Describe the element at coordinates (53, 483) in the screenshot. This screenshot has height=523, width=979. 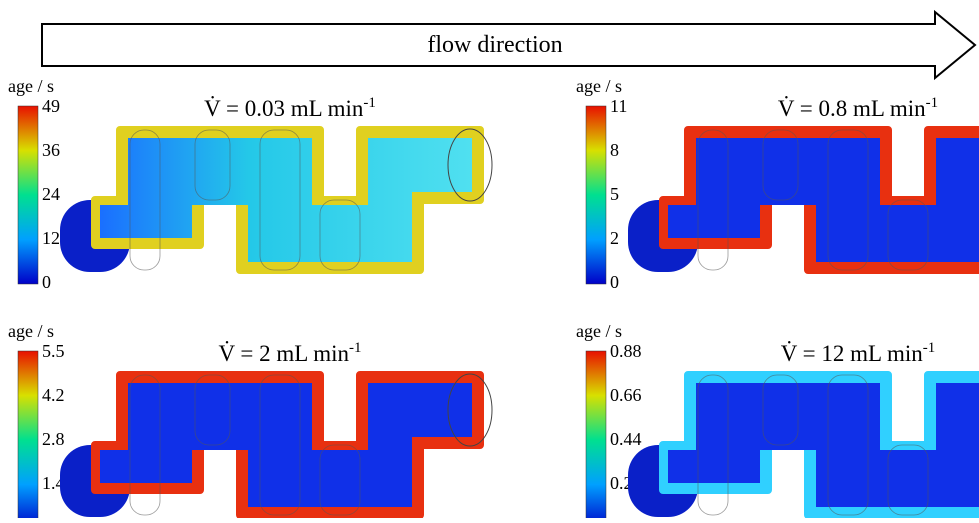
I see `colorbar-tick-label: 1.4` at that location.